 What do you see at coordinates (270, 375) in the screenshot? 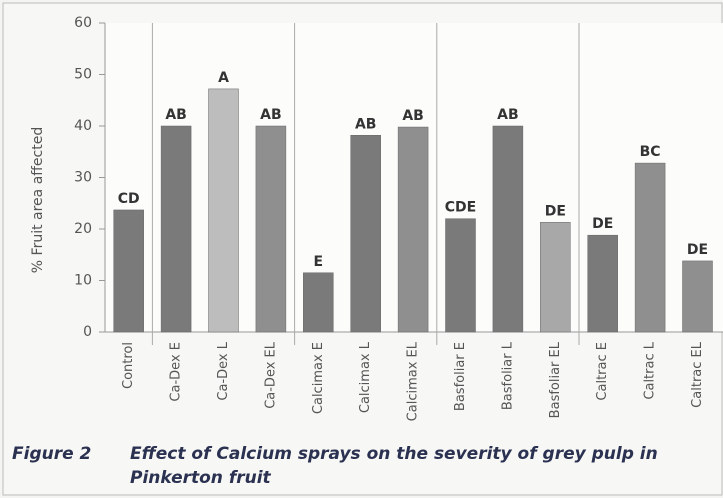
I see `x-tick-label: Ca-Dex EL` at bounding box center [270, 375].